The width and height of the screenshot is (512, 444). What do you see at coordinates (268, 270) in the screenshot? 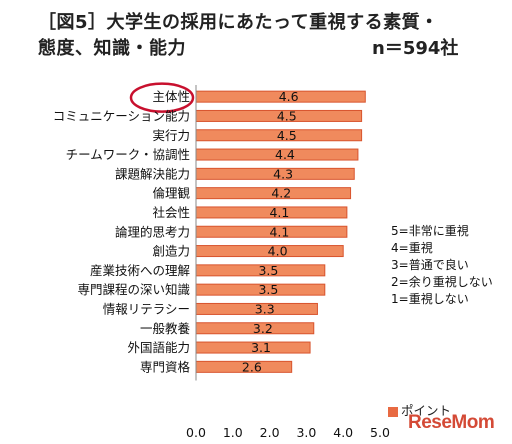
I see `value-label-9: 3.5` at bounding box center [268, 270].